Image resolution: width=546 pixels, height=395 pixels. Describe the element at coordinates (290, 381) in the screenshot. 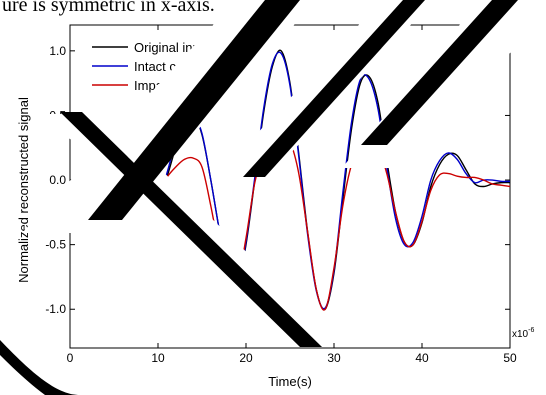

I see `x-axis-title: Time(s)` at that location.